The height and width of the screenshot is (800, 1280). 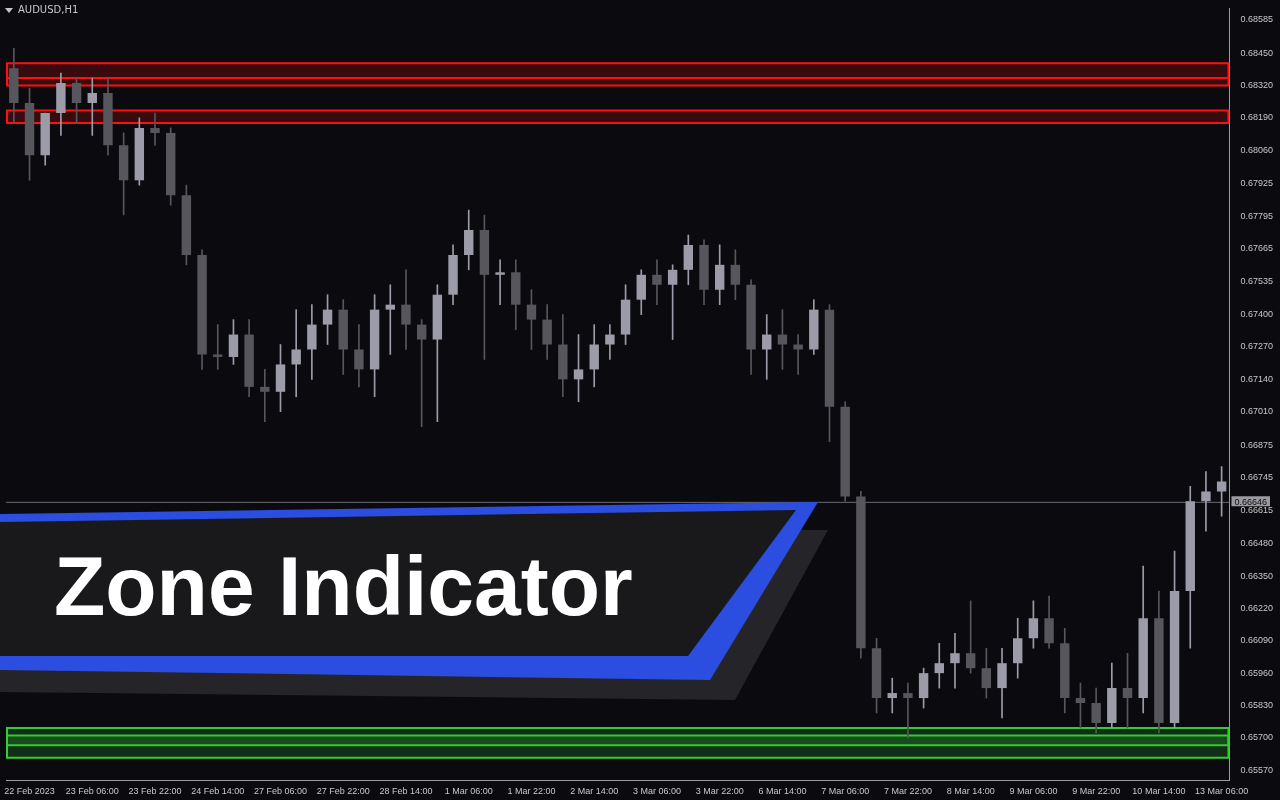 I want to click on ref-line-label: 0.66646, so click(x=1251, y=501).